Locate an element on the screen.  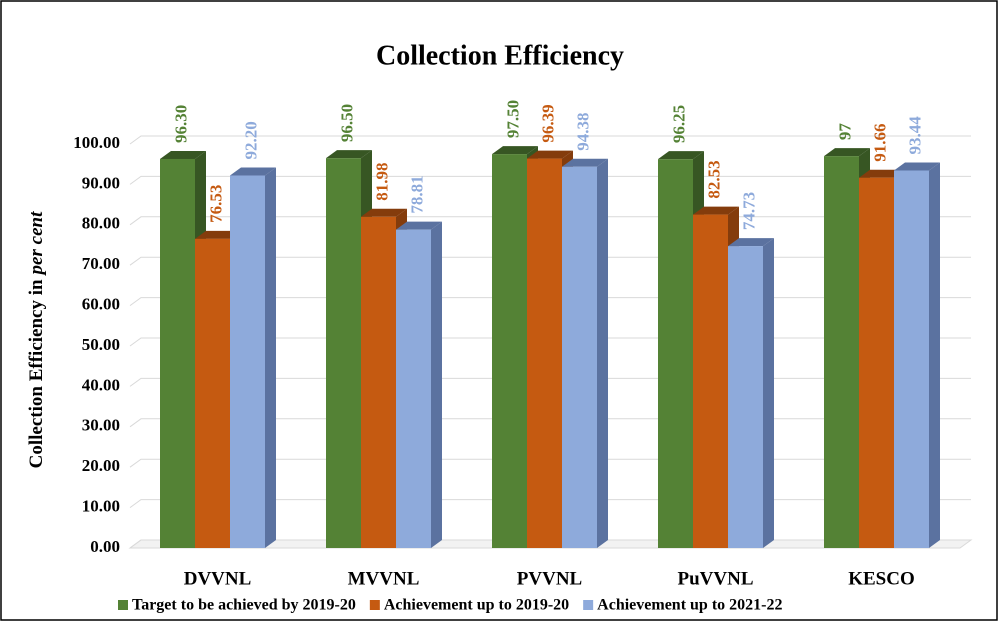
legend-label: Achievement up to 2019-20 is located at coordinates (476, 605).